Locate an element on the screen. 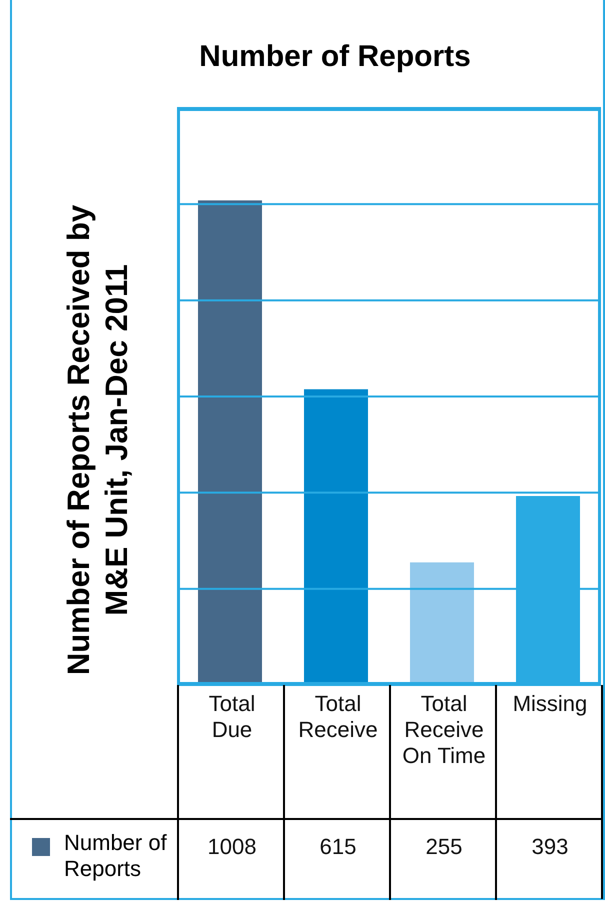  data-label: 615 is located at coordinates (337, 859).